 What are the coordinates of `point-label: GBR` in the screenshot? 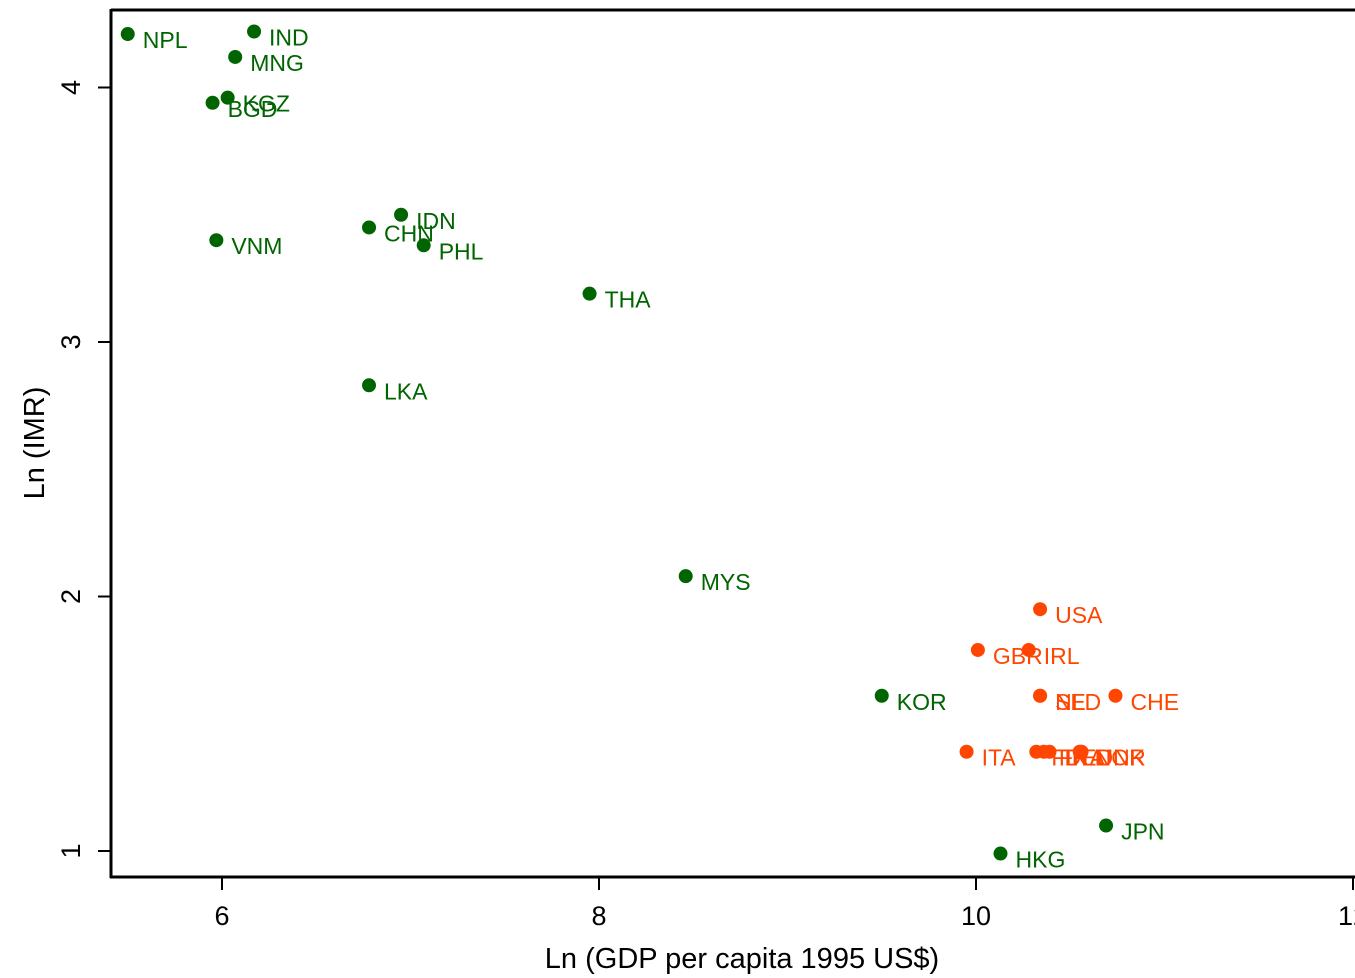 It's located at (1018, 656).